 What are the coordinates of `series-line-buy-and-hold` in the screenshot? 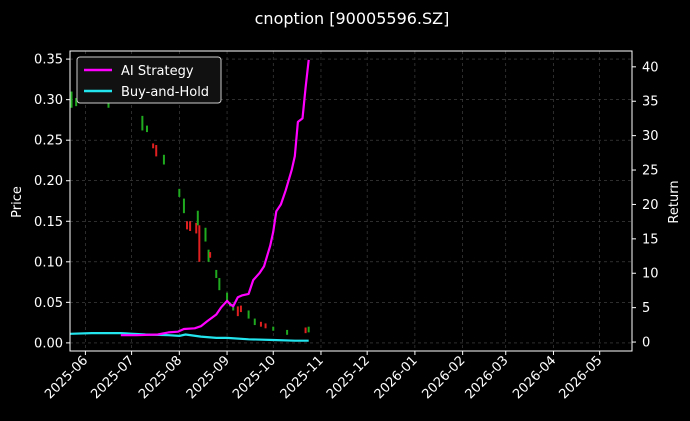 It's located at (189, 337).